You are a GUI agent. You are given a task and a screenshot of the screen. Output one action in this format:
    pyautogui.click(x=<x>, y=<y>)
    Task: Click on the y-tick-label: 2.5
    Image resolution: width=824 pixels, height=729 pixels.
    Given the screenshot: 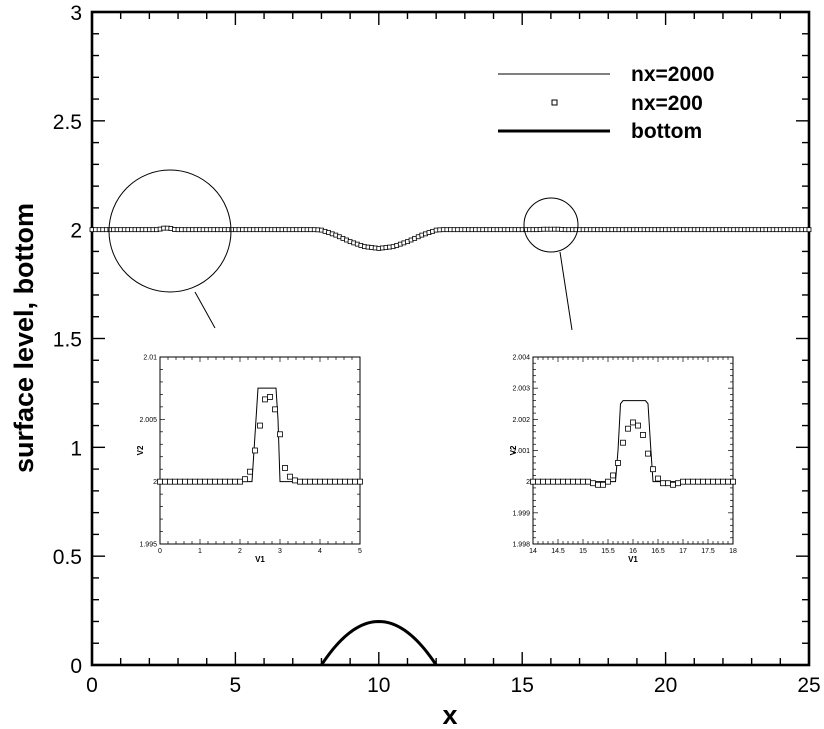 What is the action you would take?
    pyautogui.click(x=67, y=122)
    